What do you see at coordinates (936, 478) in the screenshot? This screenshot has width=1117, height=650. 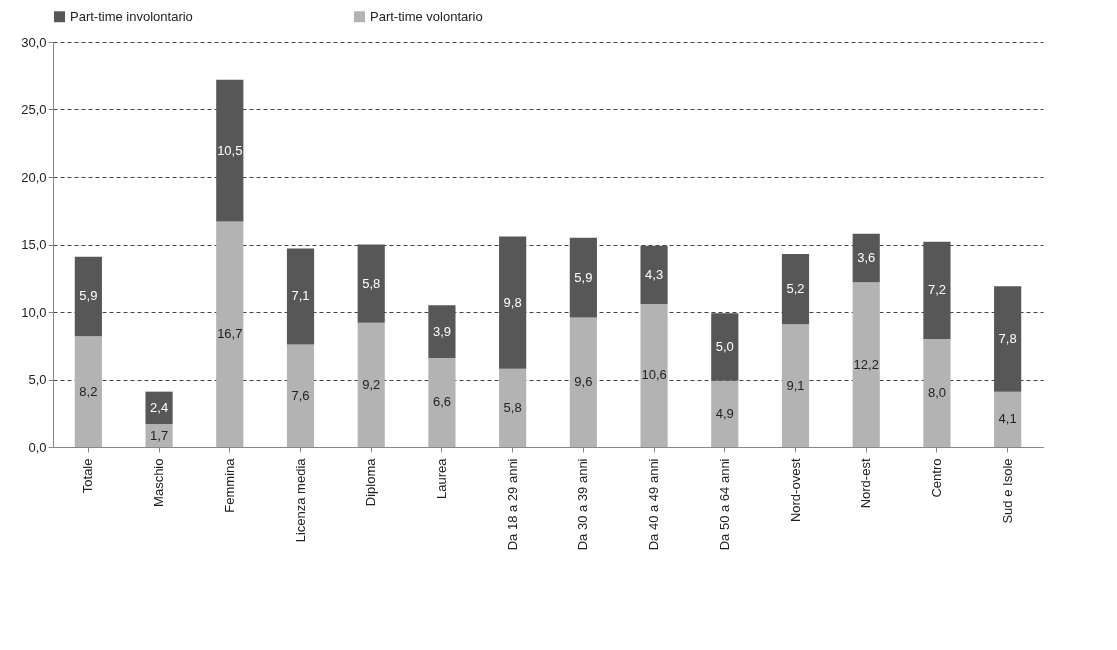 I see `x-tick-label: Centro` at bounding box center [936, 478].